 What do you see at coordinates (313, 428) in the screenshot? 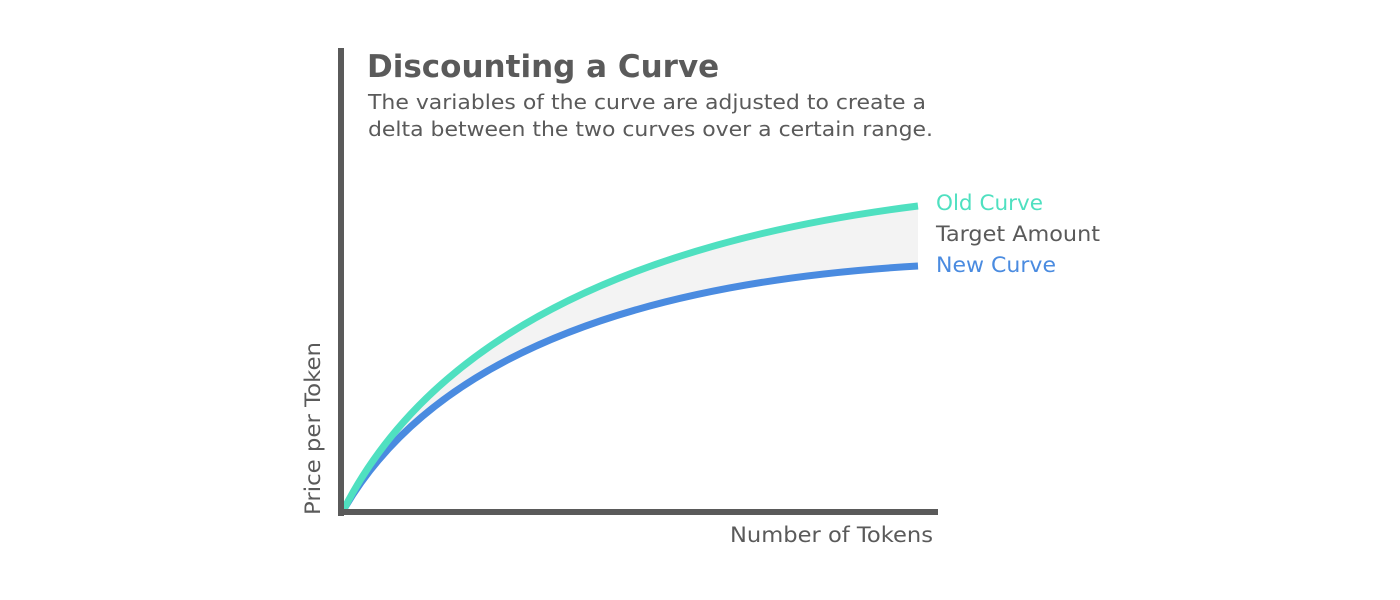
I see `y-axis-label: Price per Token` at bounding box center [313, 428].